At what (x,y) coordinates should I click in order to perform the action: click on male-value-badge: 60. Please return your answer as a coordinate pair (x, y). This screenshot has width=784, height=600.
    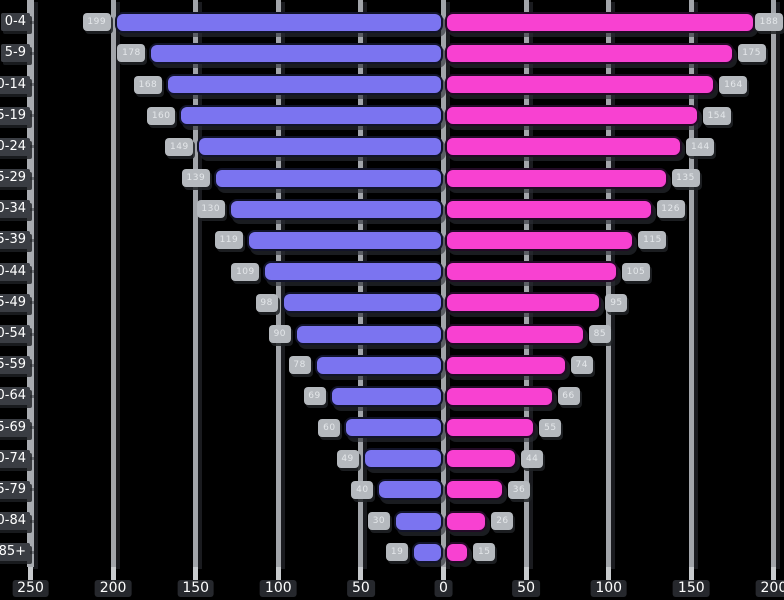
    Looking at the image, I should click on (329, 427).